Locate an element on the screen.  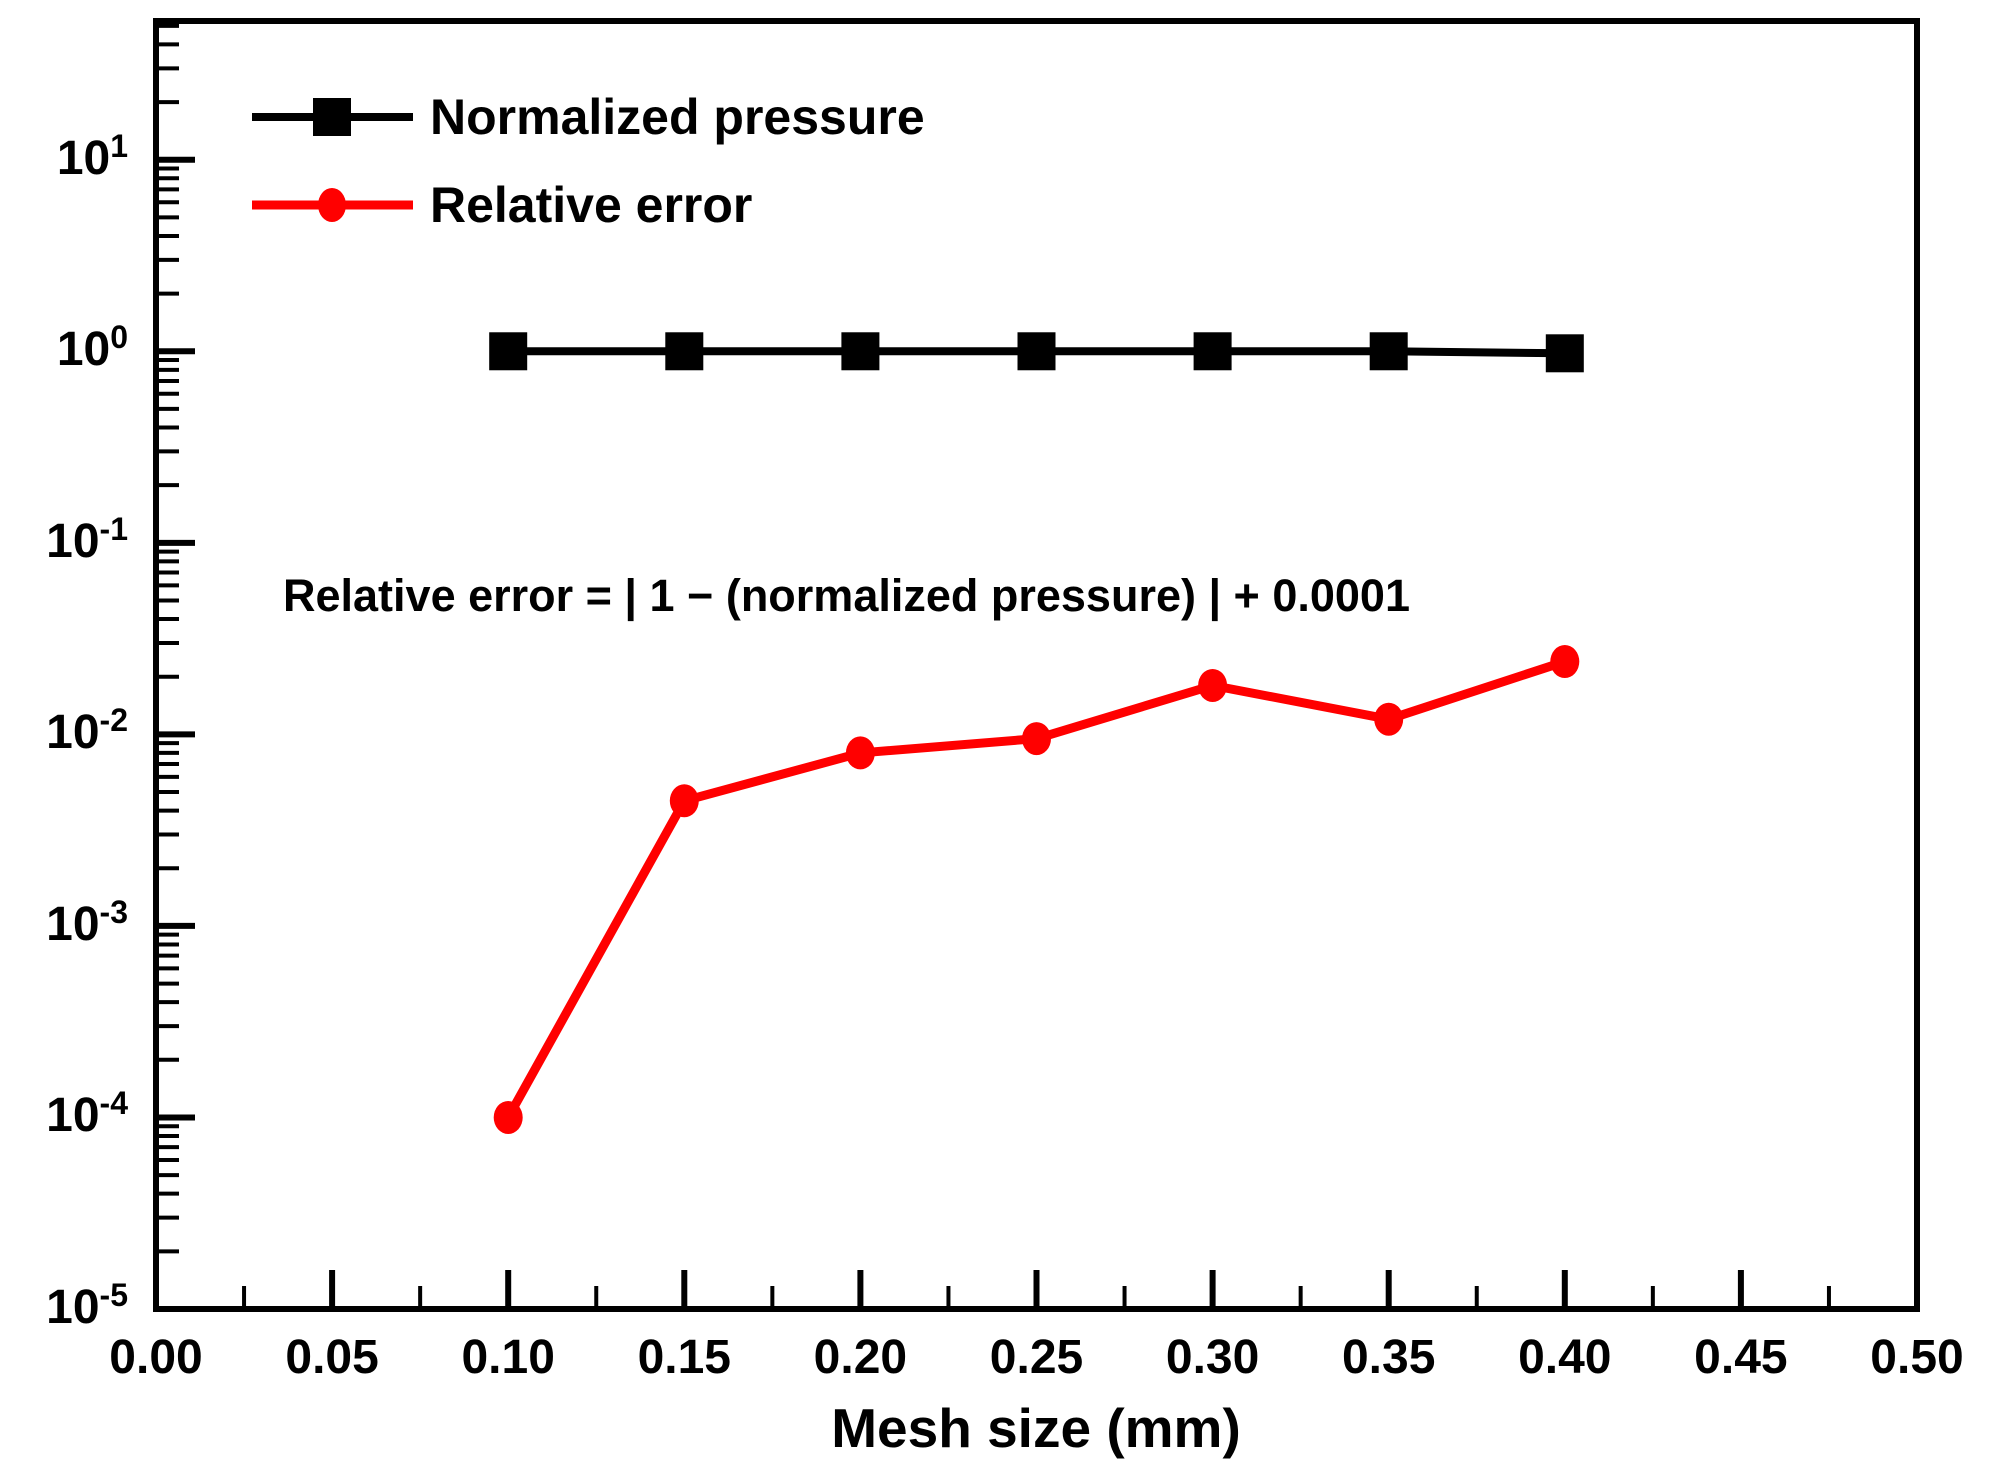
x-tick-label: 0.50 is located at coordinates (1917, 1357).